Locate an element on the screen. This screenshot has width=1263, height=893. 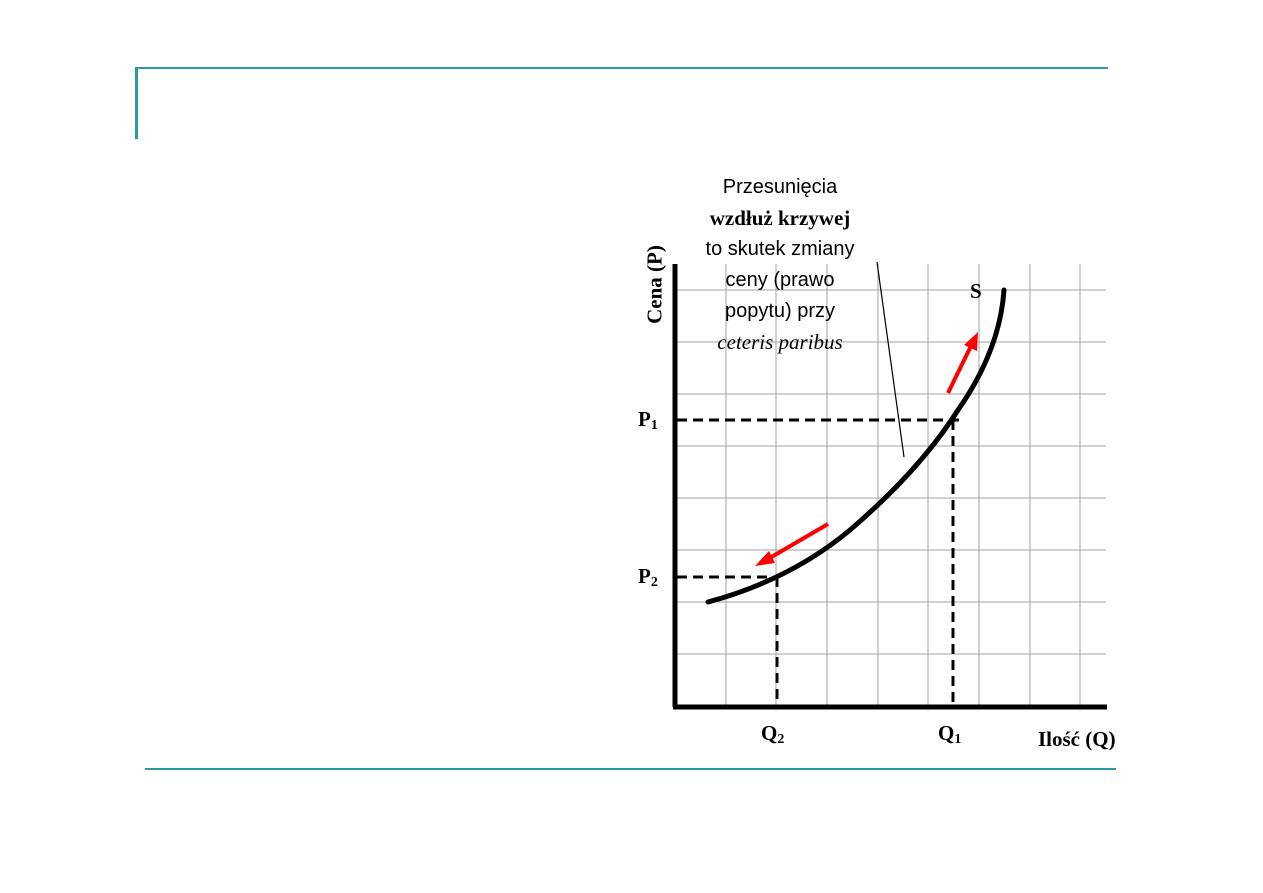
price-label-p2: P2 is located at coordinates (648, 577).